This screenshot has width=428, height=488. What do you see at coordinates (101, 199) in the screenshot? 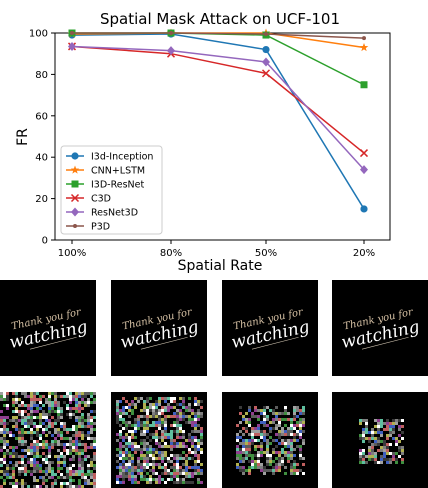
I see `legend-label: C3D` at bounding box center [101, 199].